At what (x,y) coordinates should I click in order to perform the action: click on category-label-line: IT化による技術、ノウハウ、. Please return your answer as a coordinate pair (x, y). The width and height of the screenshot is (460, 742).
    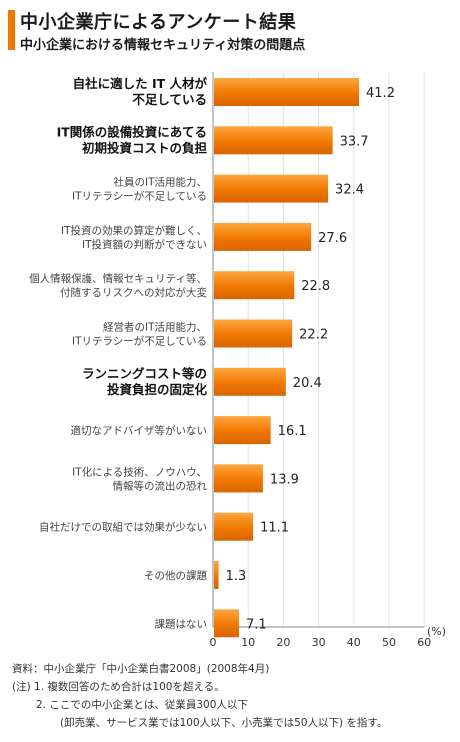
    Looking at the image, I should click on (139, 471).